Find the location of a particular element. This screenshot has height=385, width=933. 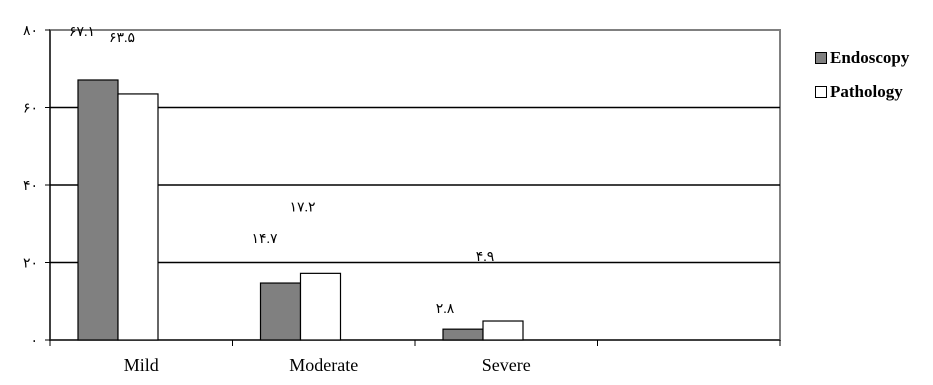

data-label: ۱۷.۲ is located at coordinates (302, 207).